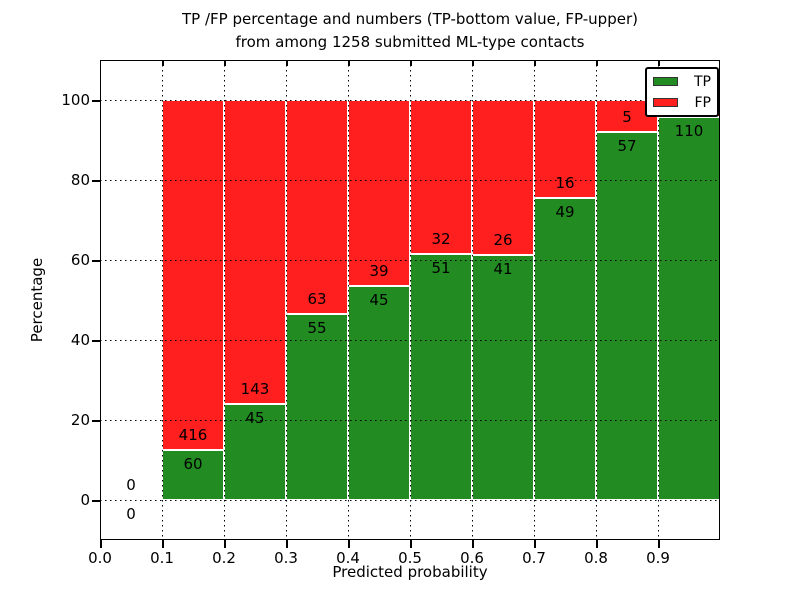 Image resolution: width=800 pixels, height=600 pixels. Describe the element at coordinates (80, 260) in the screenshot. I see `y-tick-label: 60` at that location.